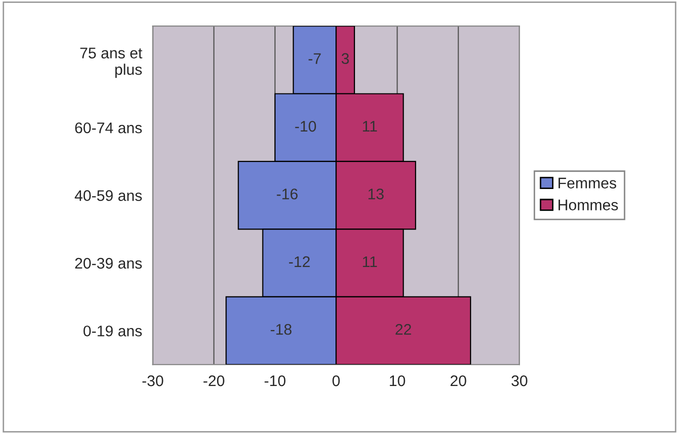 This screenshot has height=434, width=679. I want to click on data-label: -10, so click(305, 126).